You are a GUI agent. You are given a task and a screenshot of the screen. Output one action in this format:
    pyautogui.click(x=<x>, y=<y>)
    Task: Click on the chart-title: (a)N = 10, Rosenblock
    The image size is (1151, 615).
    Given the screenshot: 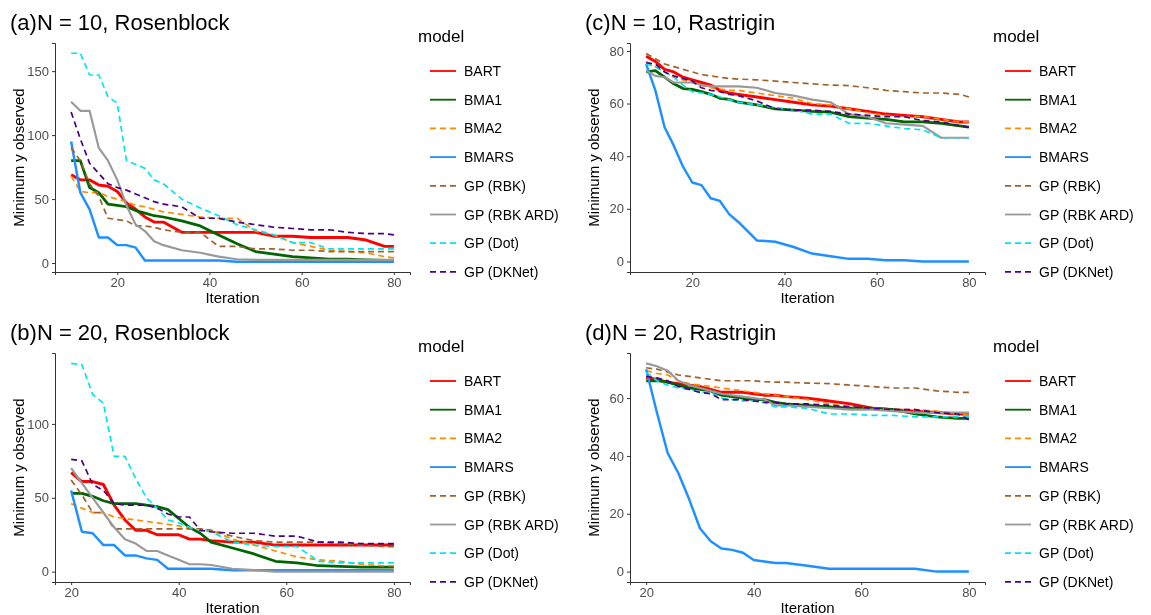 What is the action you would take?
    pyautogui.click(x=120, y=22)
    